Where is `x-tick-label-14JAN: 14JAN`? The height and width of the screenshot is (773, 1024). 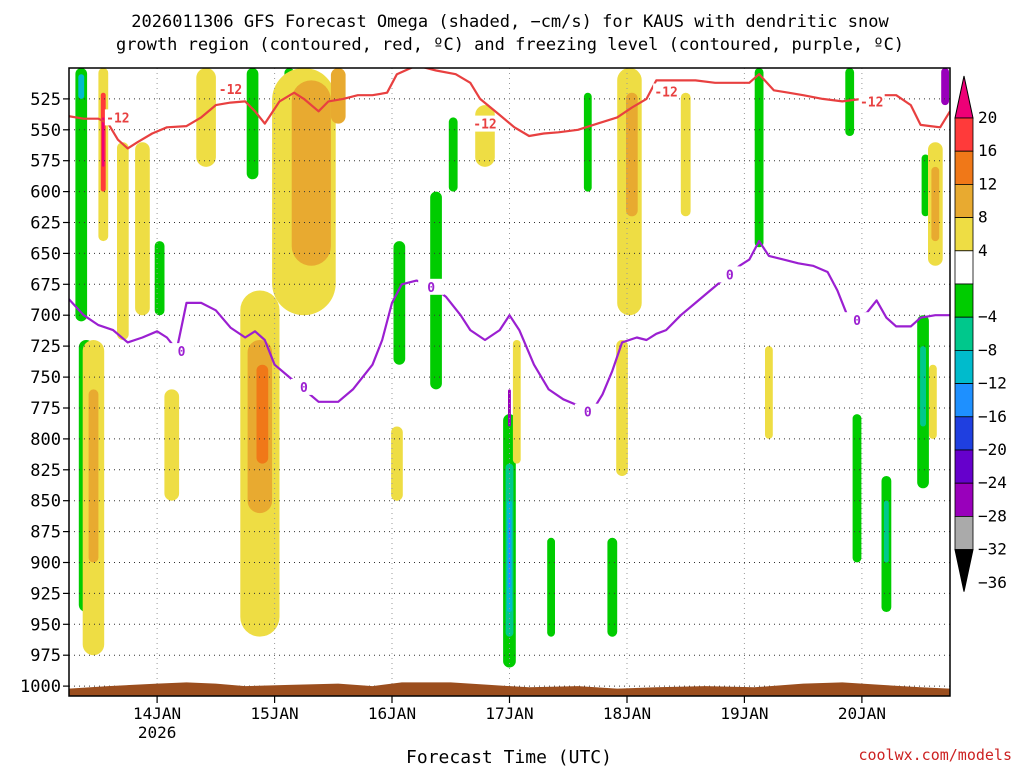
x-tick-label-14JAN: 14JAN is located at coordinates (157, 713).